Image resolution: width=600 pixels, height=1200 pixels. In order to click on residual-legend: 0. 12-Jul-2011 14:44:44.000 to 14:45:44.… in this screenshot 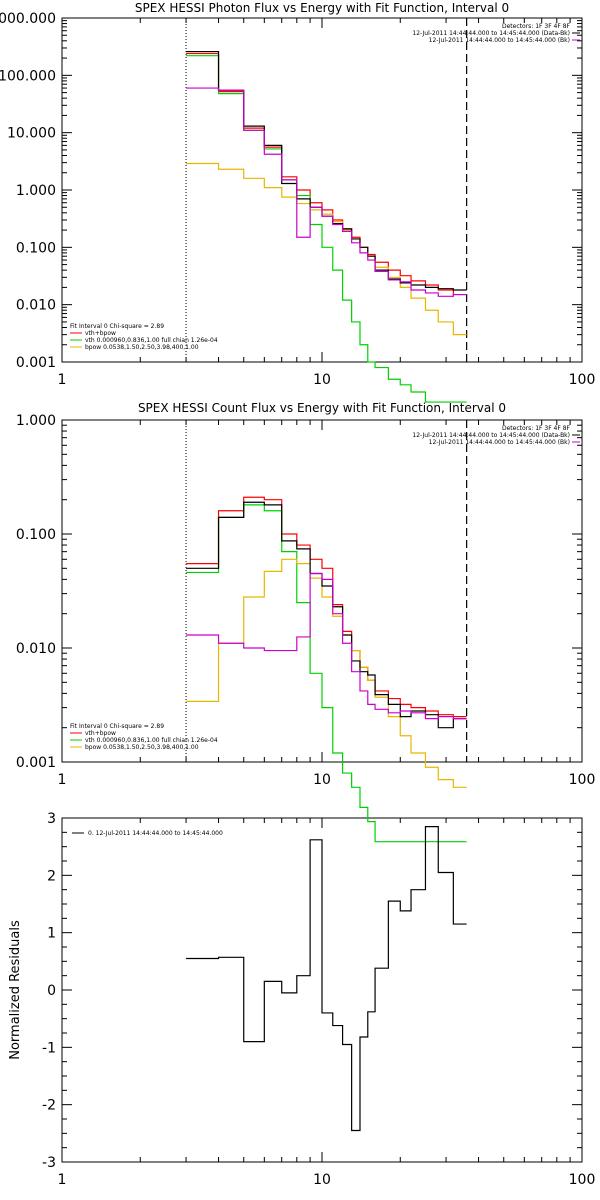, I will do `click(147, 833)`.